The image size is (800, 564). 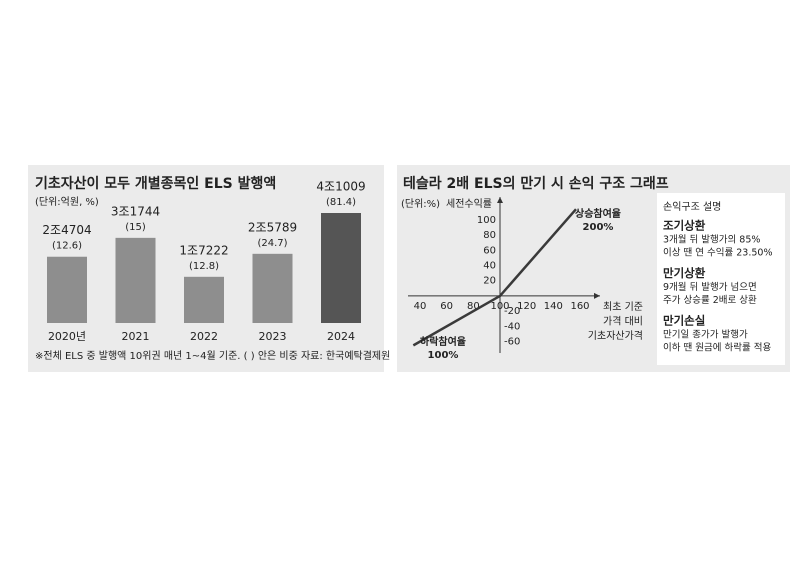 What do you see at coordinates (684, 273) in the screenshot?
I see `panel-item-title: 만기상환` at bounding box center [684, 273].